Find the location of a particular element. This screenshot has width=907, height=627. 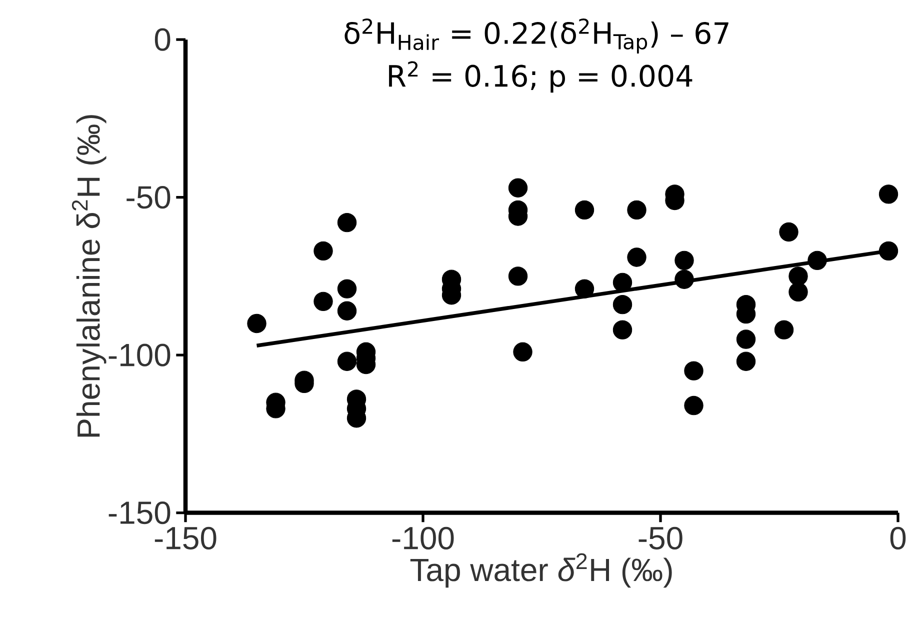

x-tick-label: -150 is located at coordinates (185, 538).